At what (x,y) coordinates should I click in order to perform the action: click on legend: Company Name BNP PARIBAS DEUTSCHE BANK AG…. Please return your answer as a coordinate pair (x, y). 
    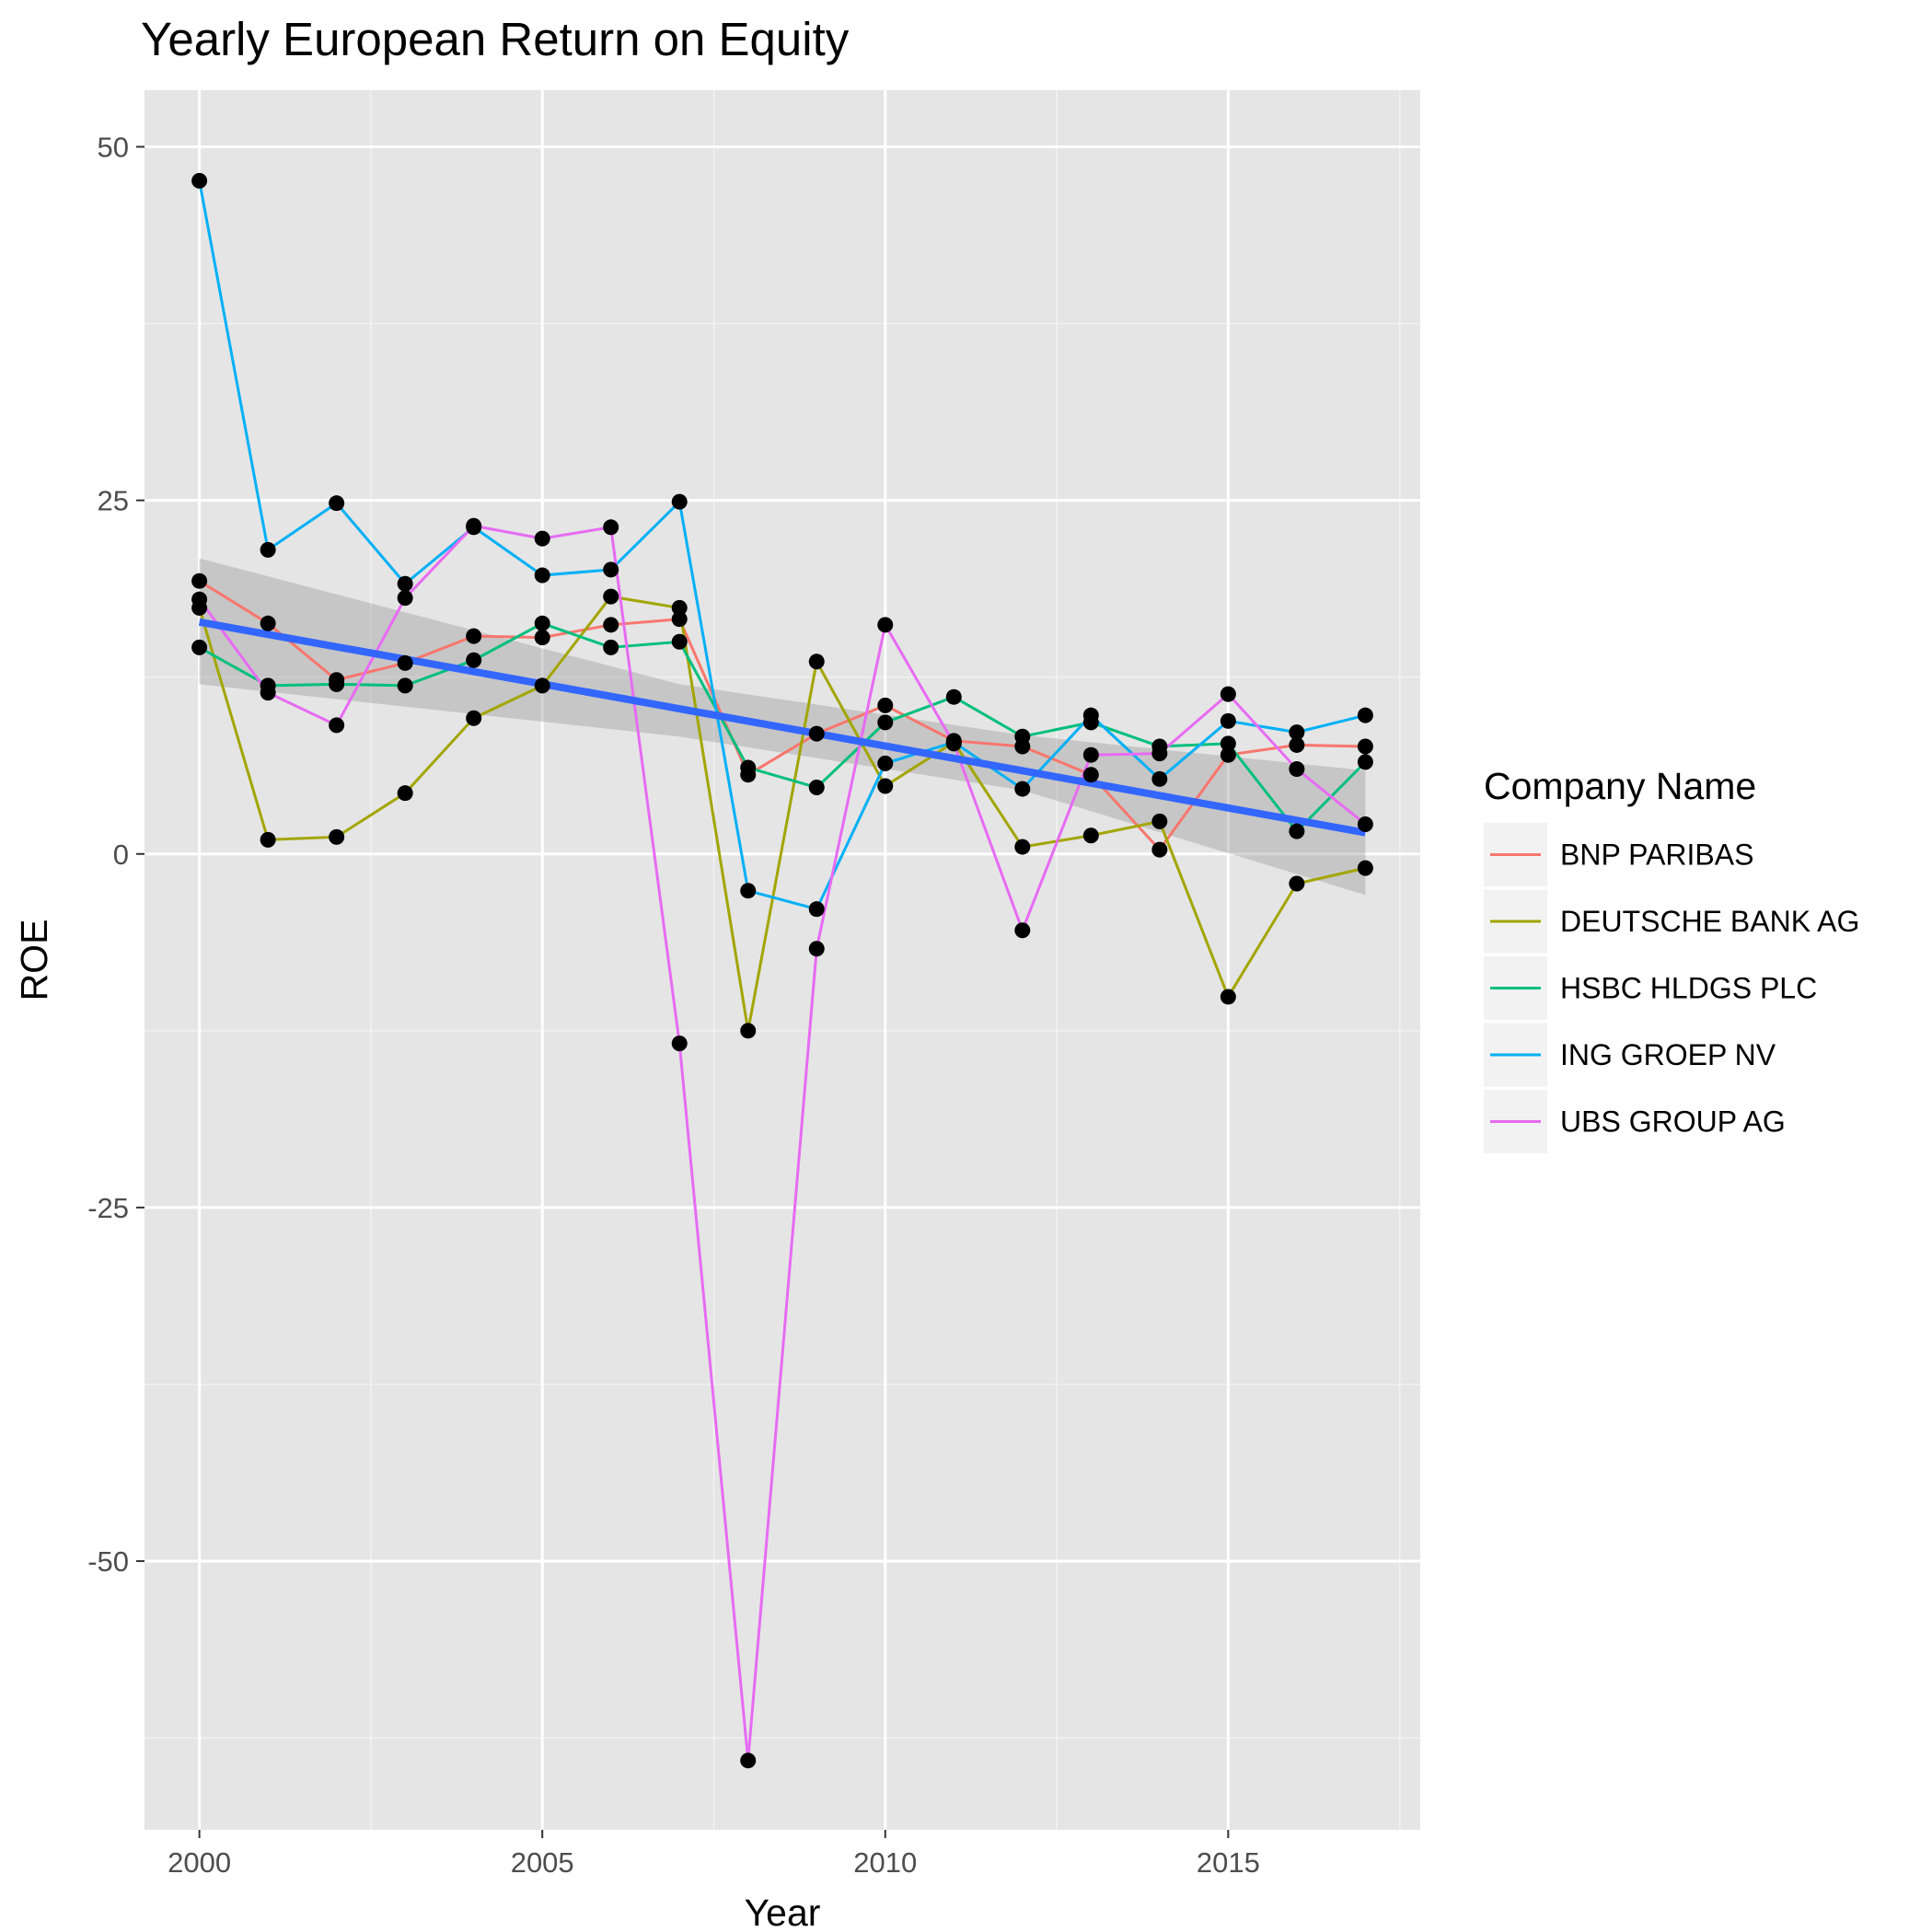
    Looking at the image, I should click on (1672, 959).